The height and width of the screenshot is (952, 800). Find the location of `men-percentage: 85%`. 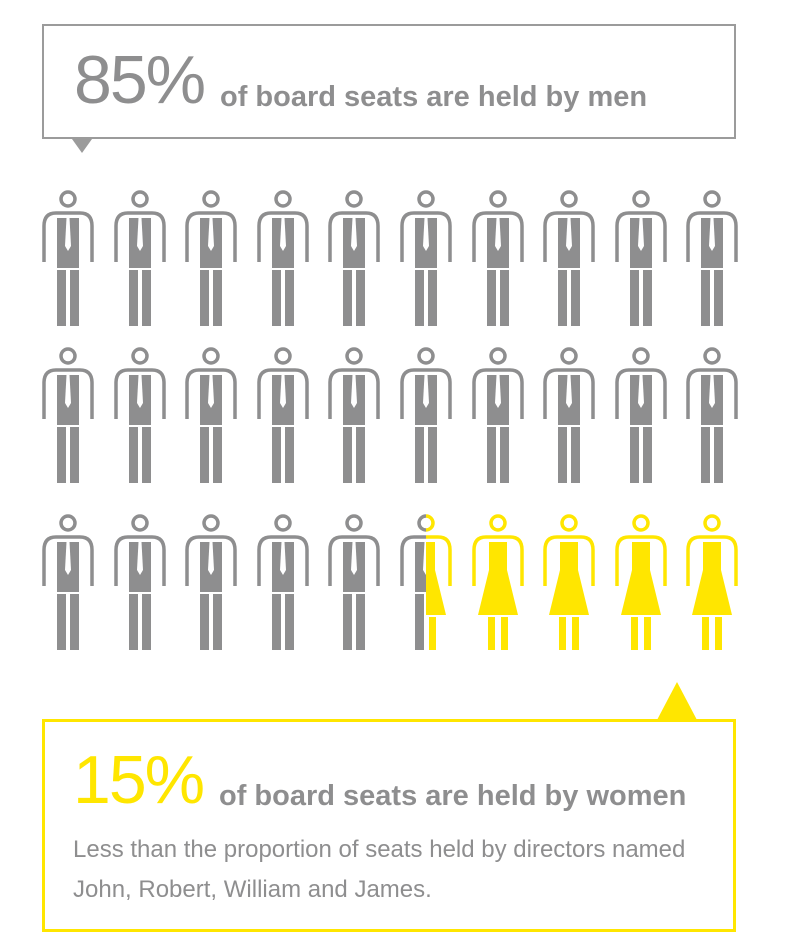

men-percentage: 85% is located at coordinates (140, 80).